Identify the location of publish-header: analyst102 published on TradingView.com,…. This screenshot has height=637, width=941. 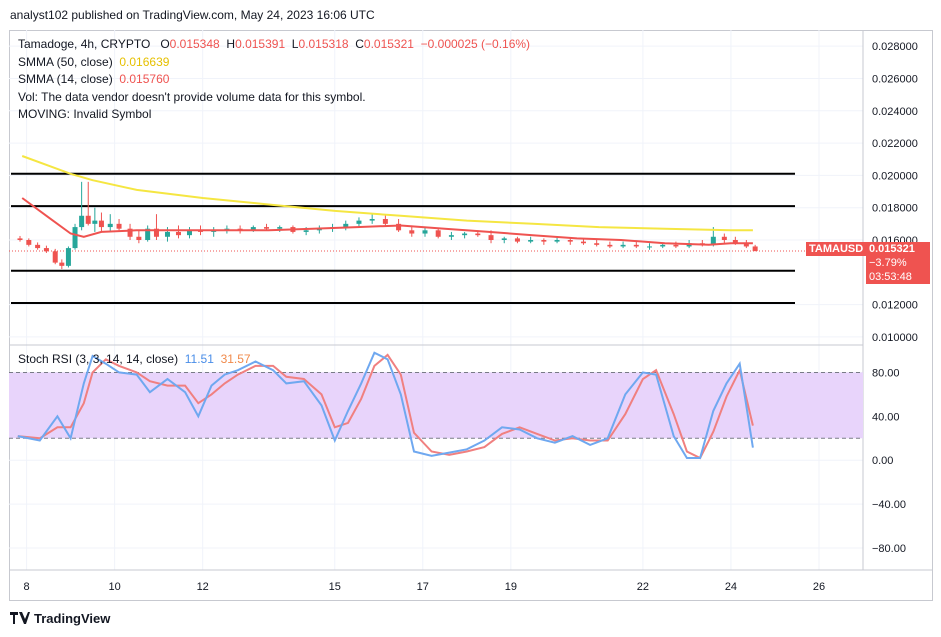
(470, 15).